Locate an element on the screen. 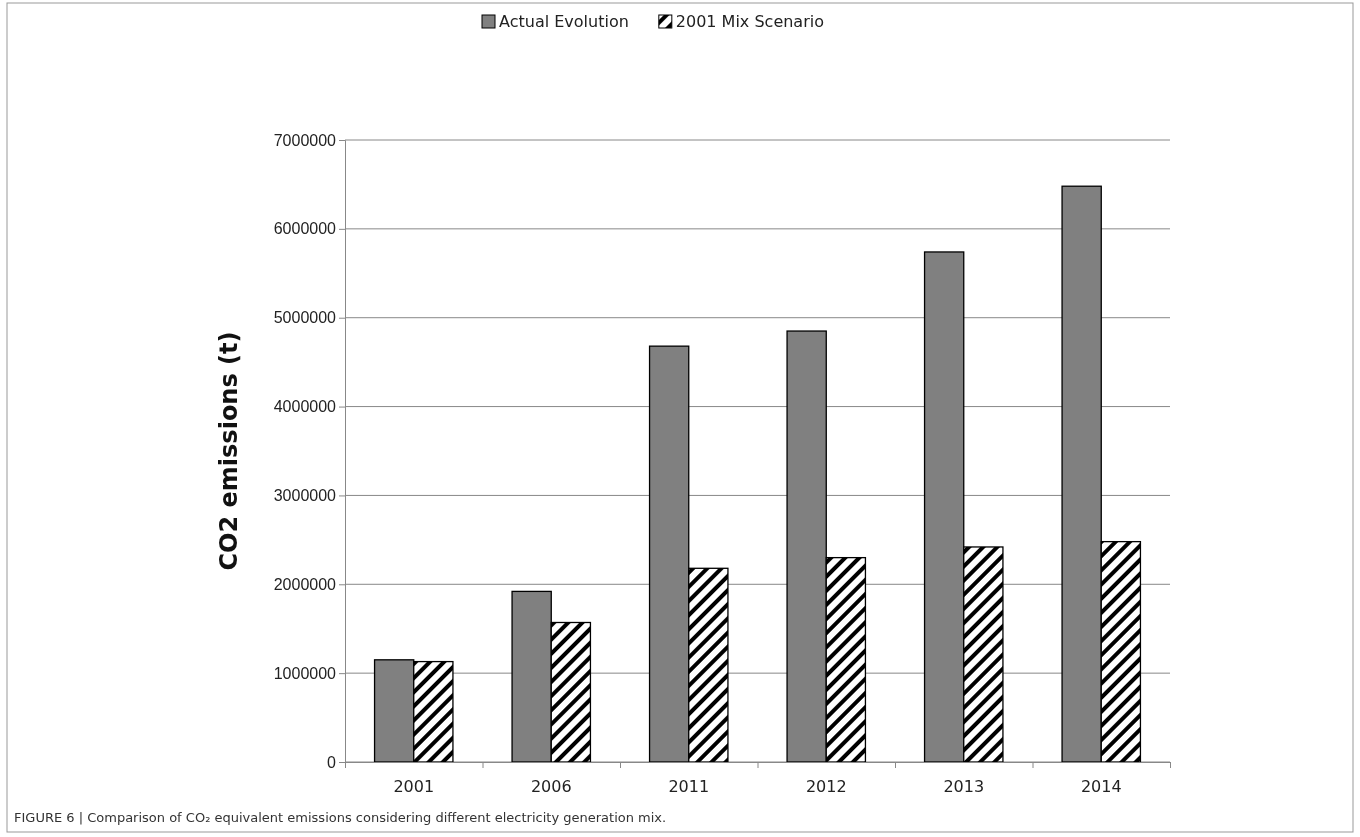  y-tick-label: 0 is located at coordinates (332, 762).